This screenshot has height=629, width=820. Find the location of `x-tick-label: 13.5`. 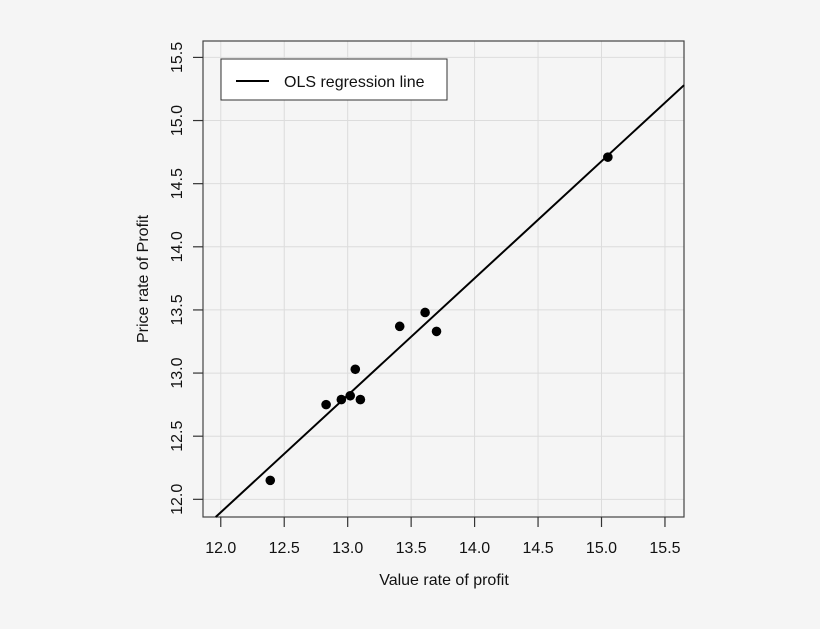

x-tick-label: 13.5 is located at coordinates (411, 548).